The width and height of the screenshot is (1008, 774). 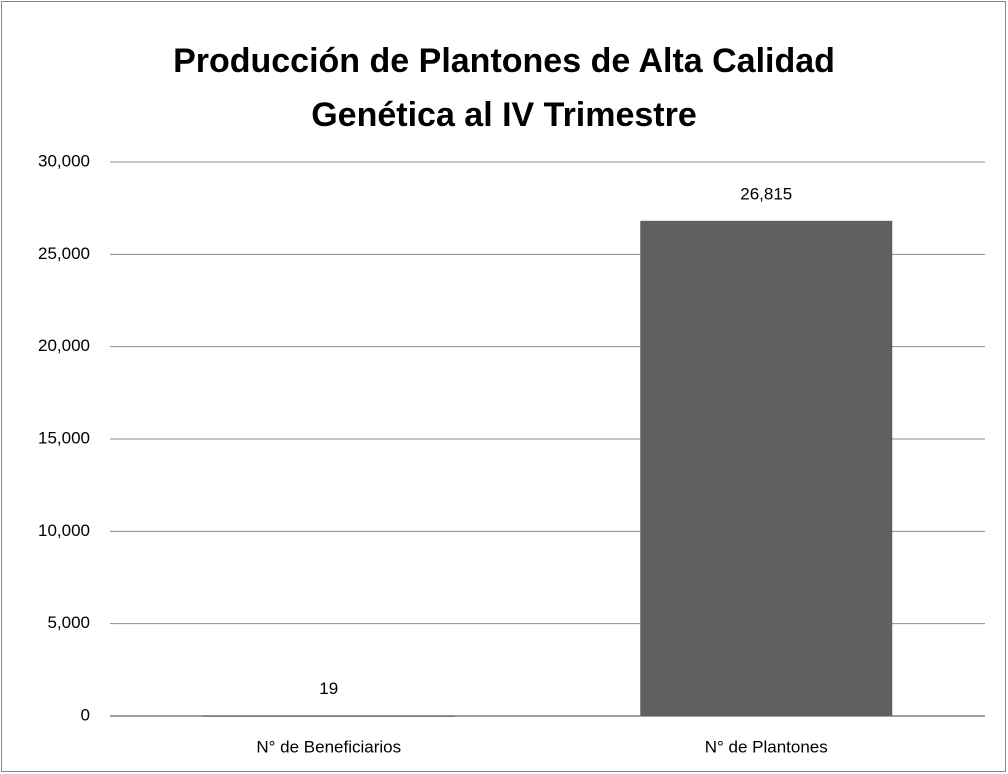 I want to click on y-tick-label: 0, so click(x=85, y=714).